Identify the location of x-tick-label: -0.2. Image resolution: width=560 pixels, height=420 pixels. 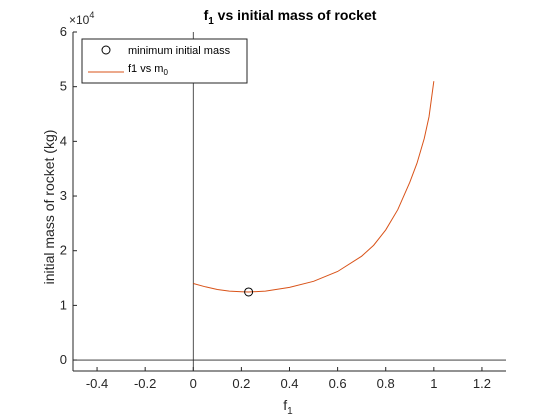
(145, 383).